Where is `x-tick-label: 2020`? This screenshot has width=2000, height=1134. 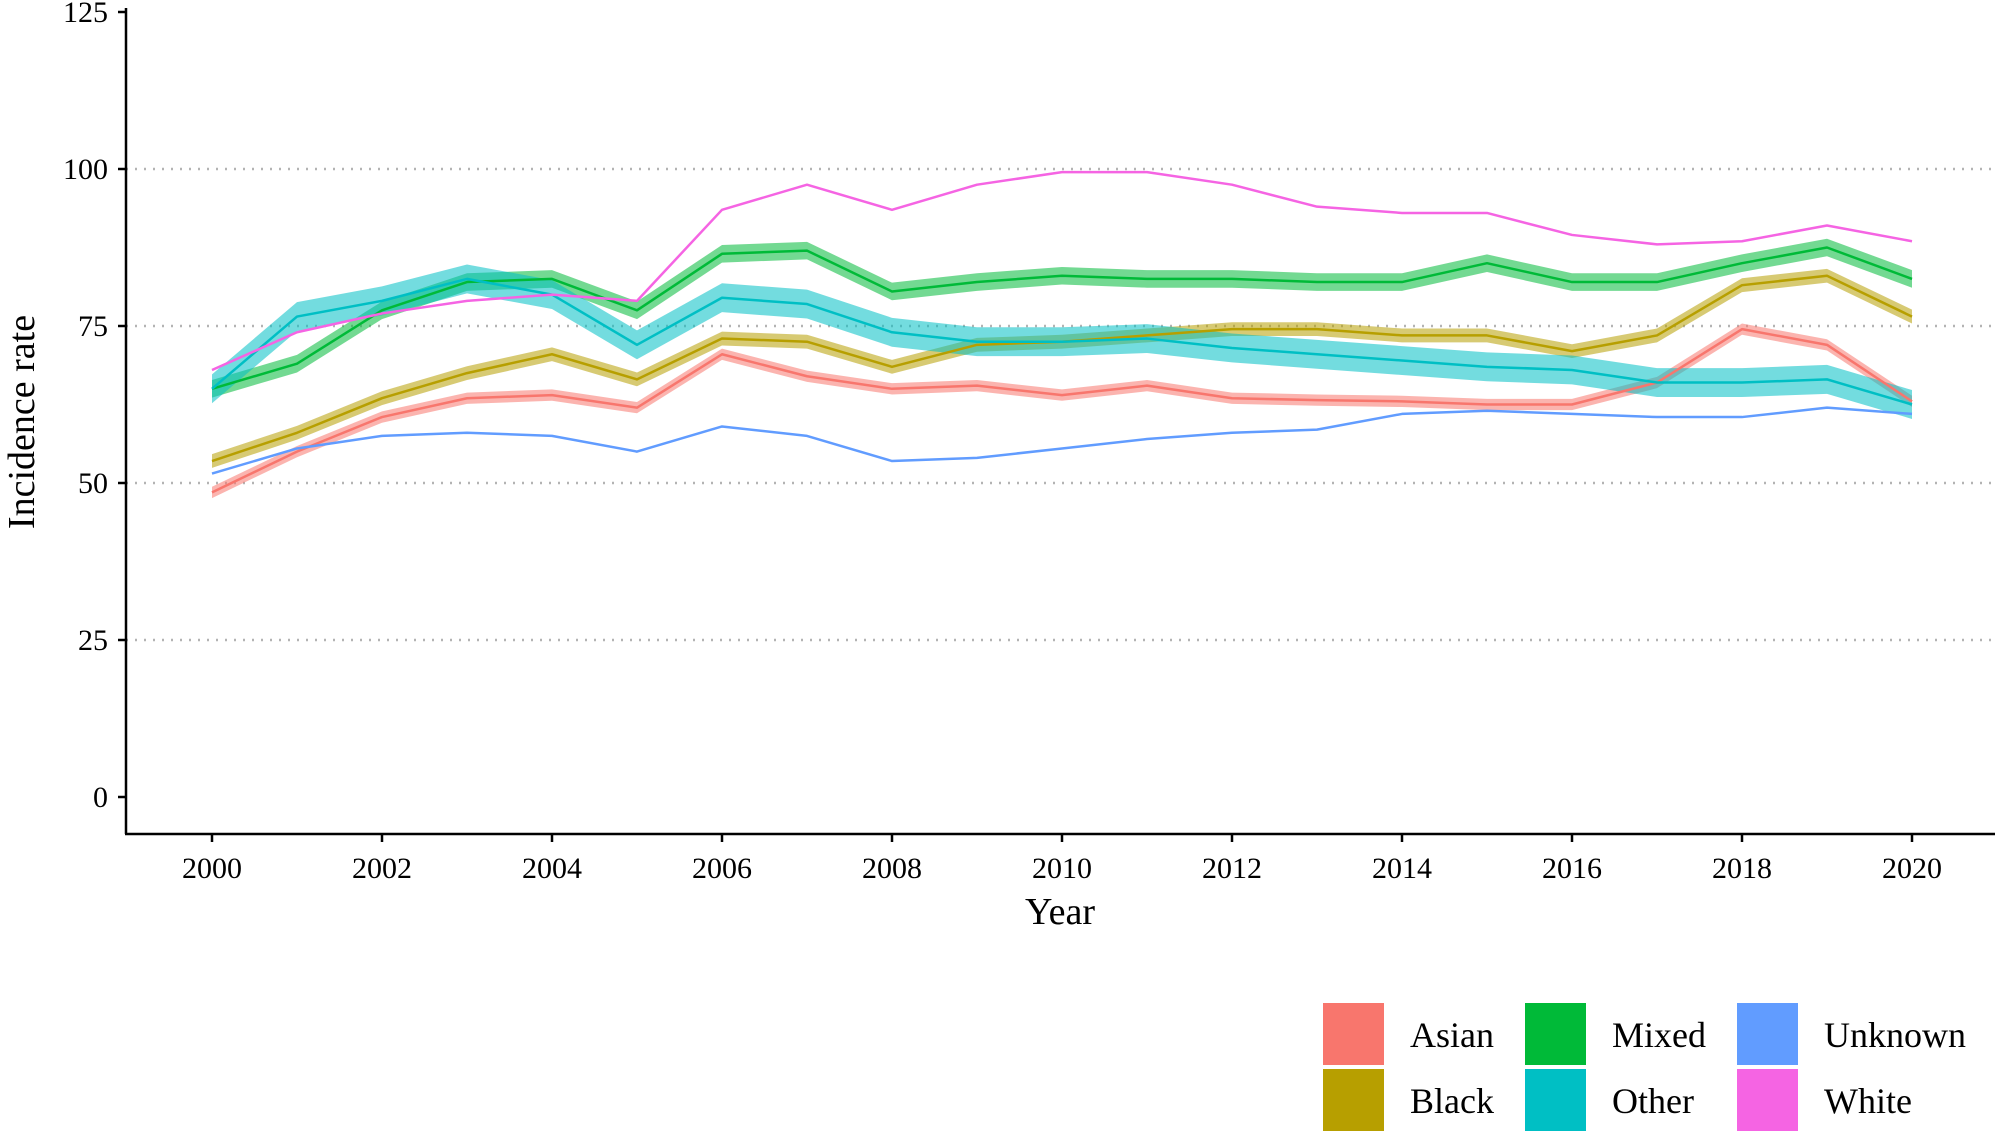
x-tick-label: 2020 is located at coordinates (1912, 868).